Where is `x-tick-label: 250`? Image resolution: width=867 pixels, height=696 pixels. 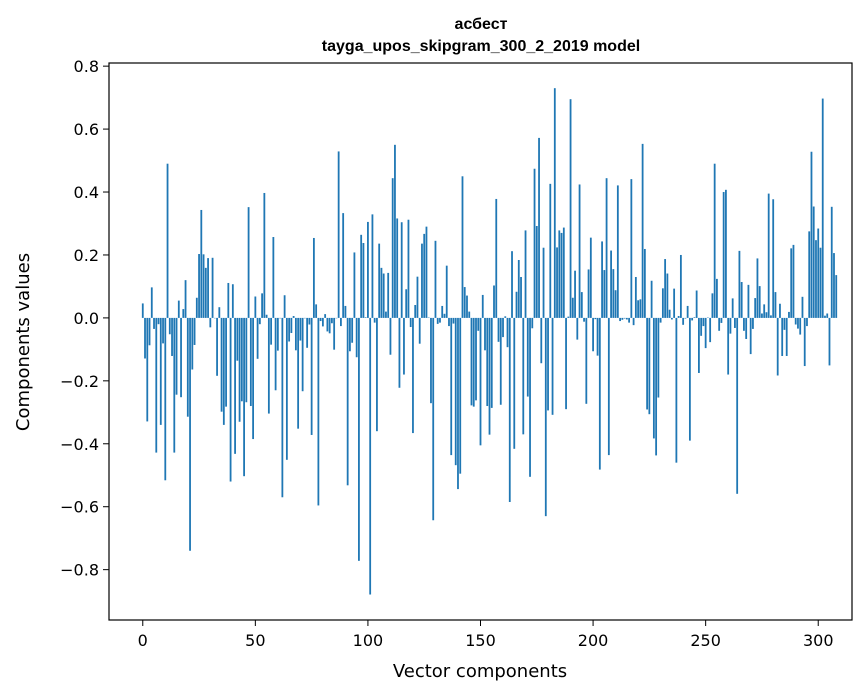 x-tick-label: 250 is located at coordinates (705, 640).